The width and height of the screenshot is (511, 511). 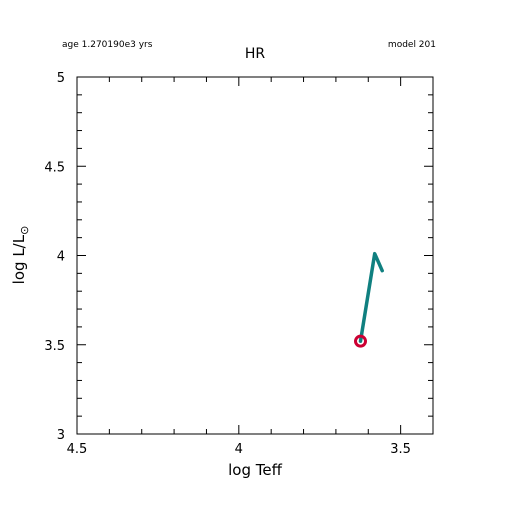 I want to click on x-axis-label: log Teff, so click(x=255, y=470).